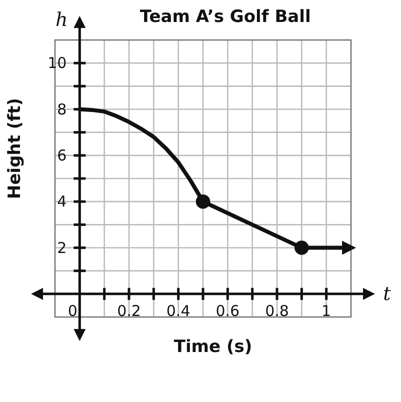 The image size is (401, 402). What do you see at coordinates (213, 347) in the screenshot?
I see `x-axis-title: Time (s)` at bounding box center [213, 347].